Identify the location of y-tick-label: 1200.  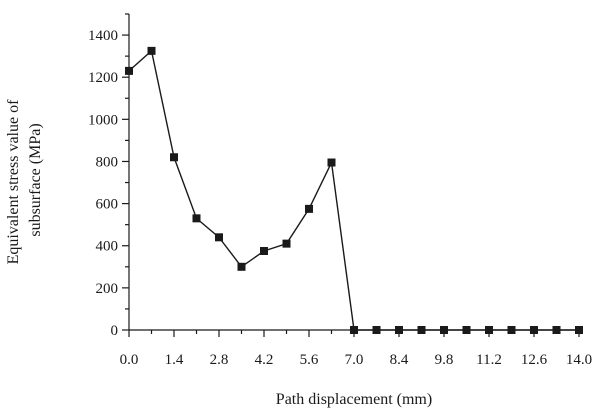
(103, 78).